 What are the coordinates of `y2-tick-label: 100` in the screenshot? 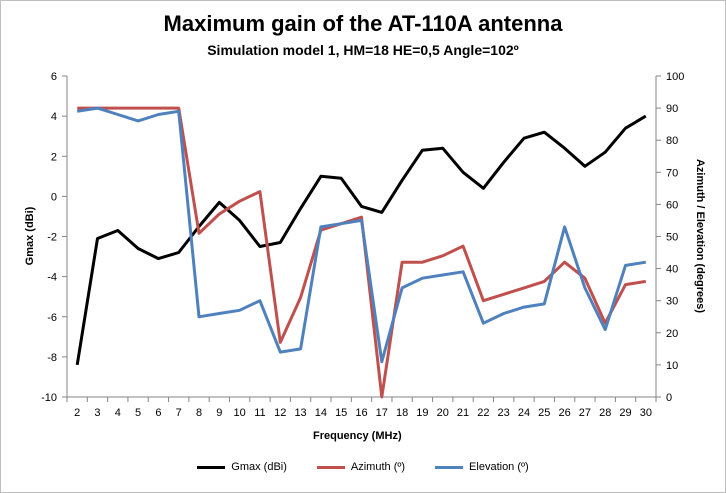 It's located at (675, 77).